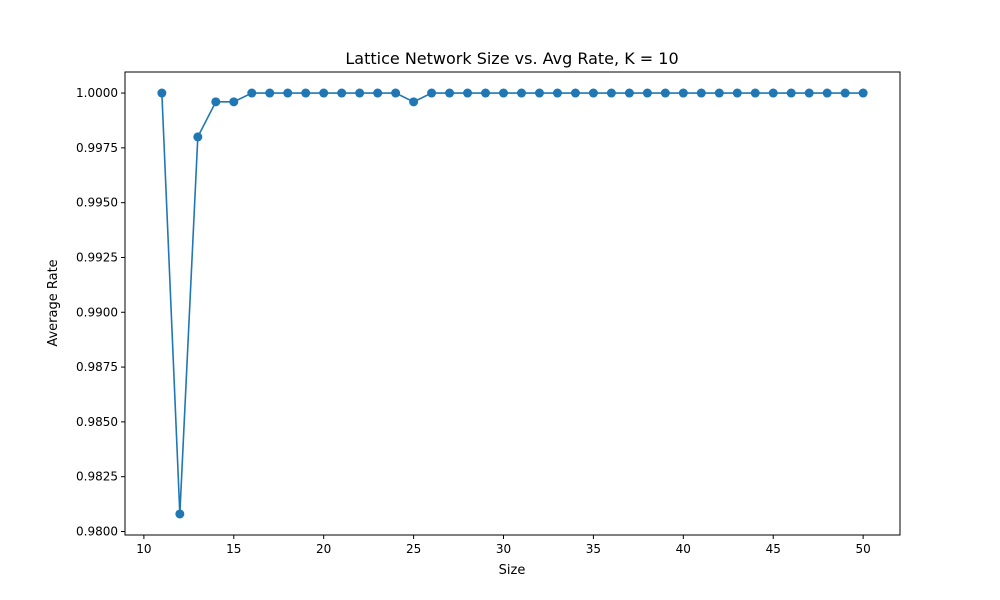  I want to click on y-tick-label: 0.9900, so click(97, 312).